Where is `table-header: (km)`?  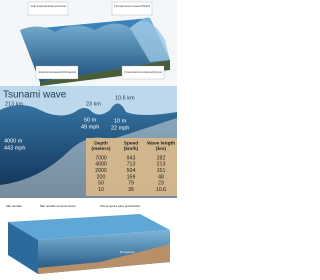
table-header: (km) is located at coordinates (161, 149).